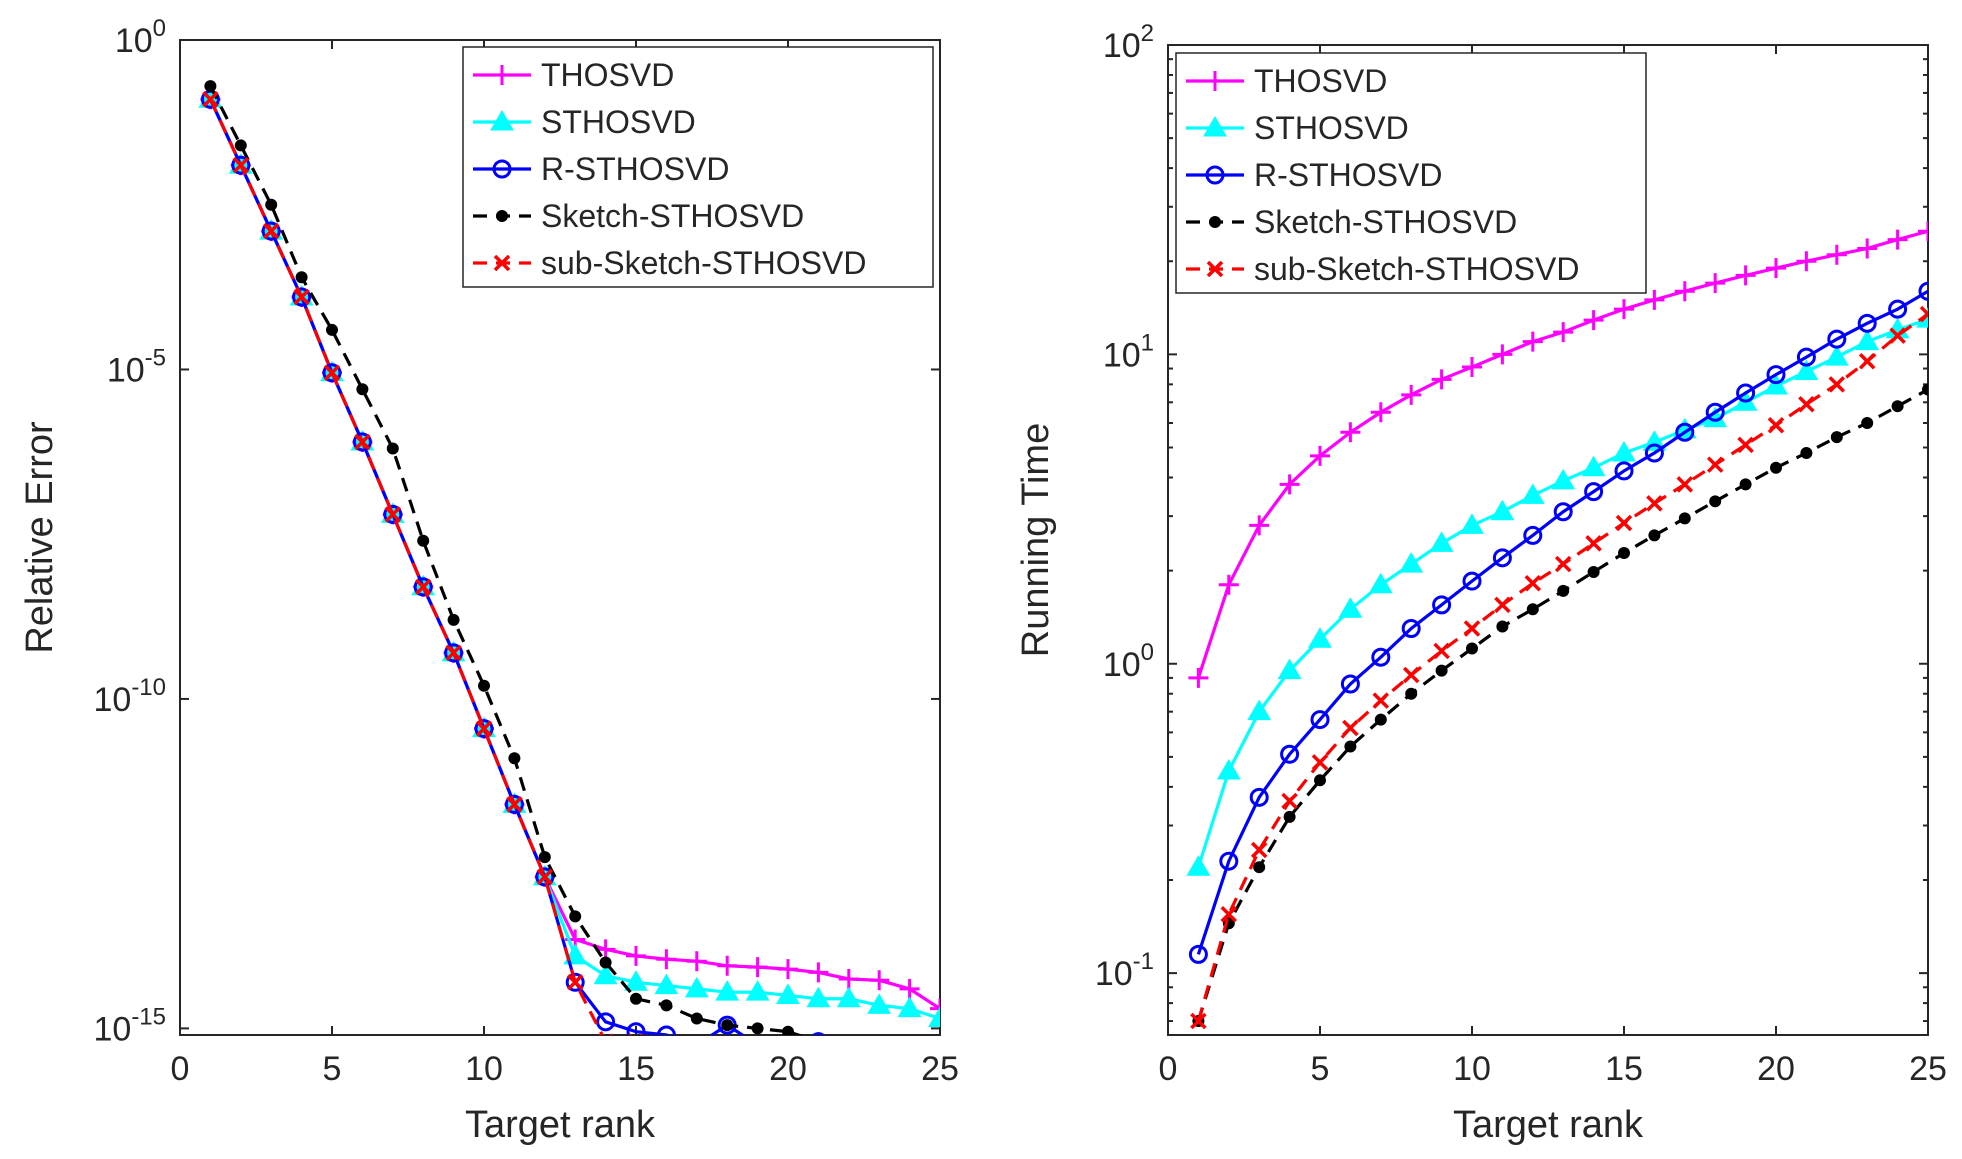  Describe the element at coordinates (1036, 540) in the screenshot. I see `y-axis-label: Running Time` at that location.